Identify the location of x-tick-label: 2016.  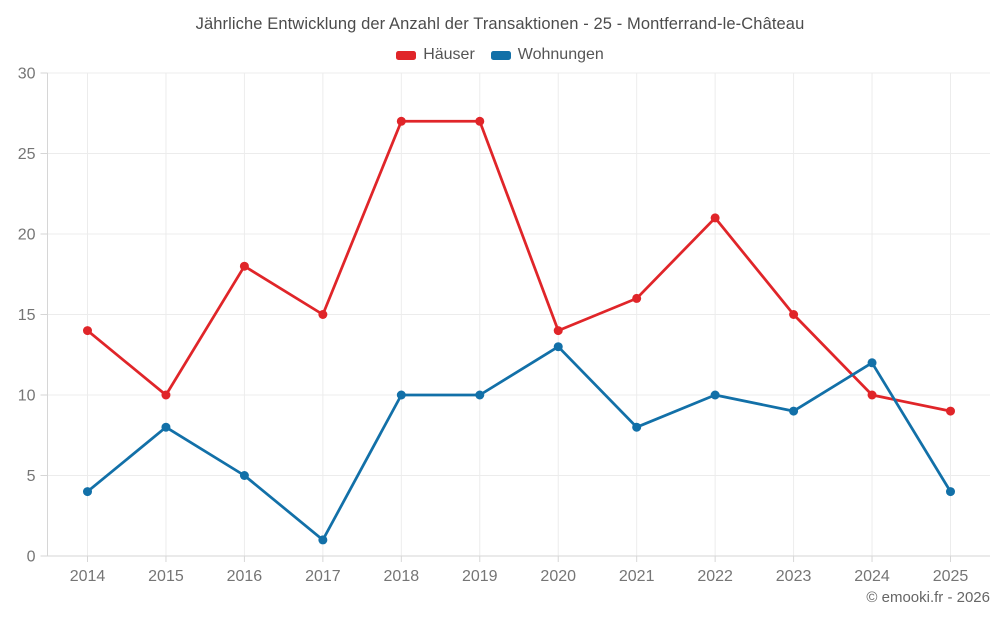
(245, 576).